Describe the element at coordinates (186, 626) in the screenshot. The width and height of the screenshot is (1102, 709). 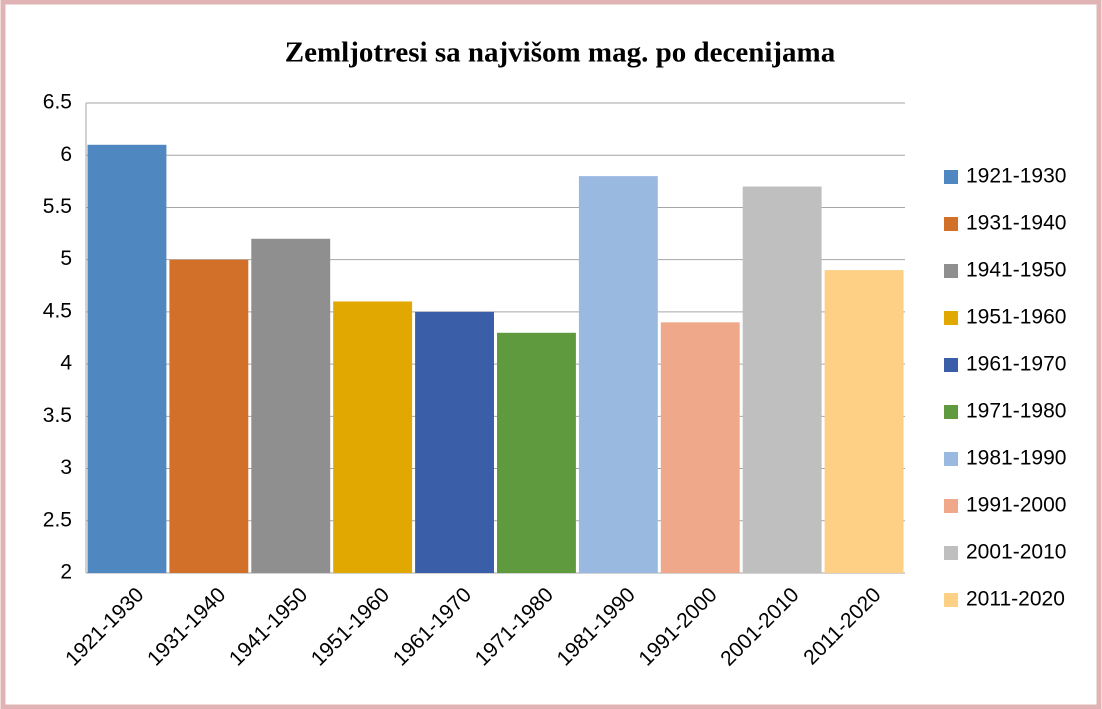
I see `x-tick-label: 1931-1940` at that location.